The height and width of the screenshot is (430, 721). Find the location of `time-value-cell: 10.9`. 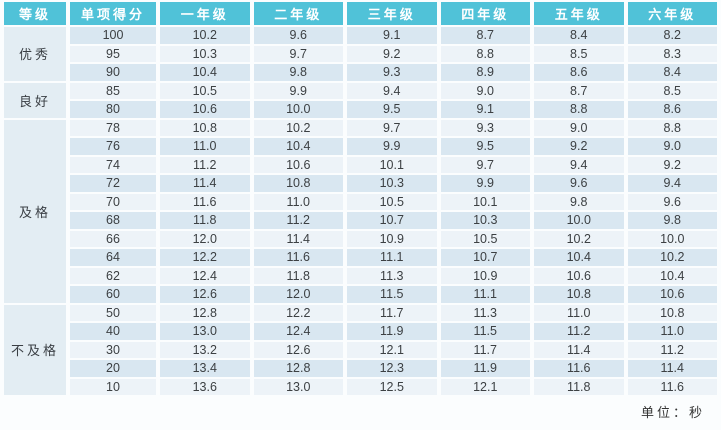

time-value-cell: 10.9 is located at coordinates (392, 238).